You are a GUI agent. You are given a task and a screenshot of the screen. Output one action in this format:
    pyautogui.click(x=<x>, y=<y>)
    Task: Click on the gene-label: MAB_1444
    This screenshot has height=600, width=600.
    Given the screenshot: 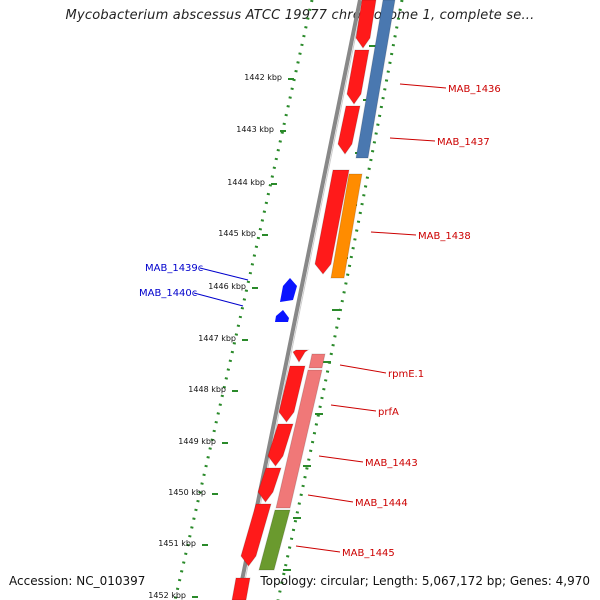 What is the action you would take?
    pyautogui.click(x=381, y=503)
    